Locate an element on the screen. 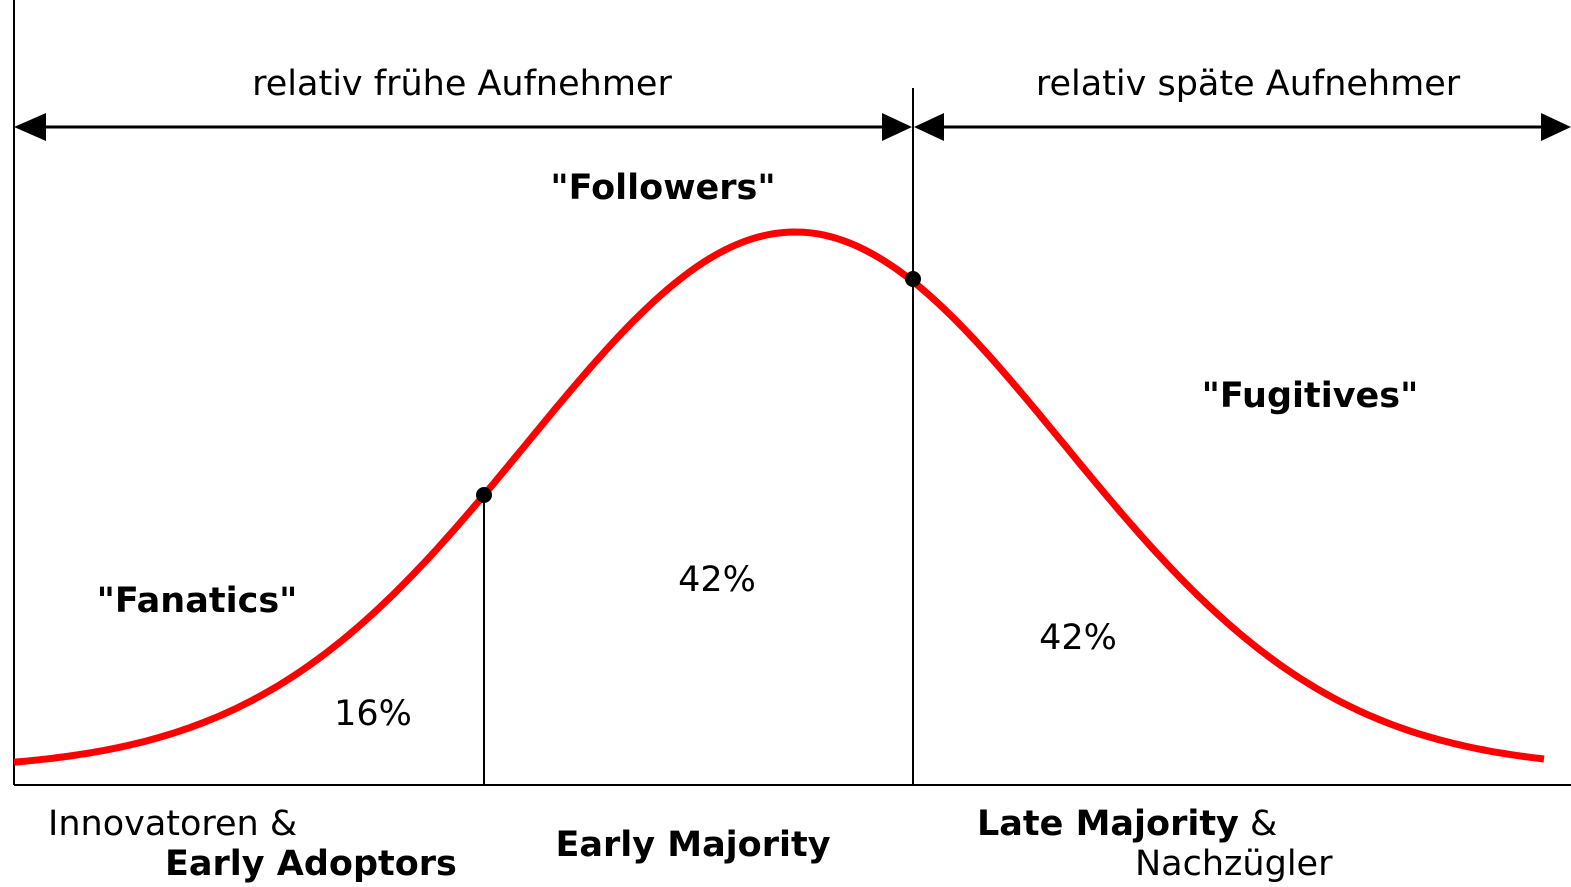 This screenshot has height=887, width=1571. share: 16% is located at coordinates (373, 714).